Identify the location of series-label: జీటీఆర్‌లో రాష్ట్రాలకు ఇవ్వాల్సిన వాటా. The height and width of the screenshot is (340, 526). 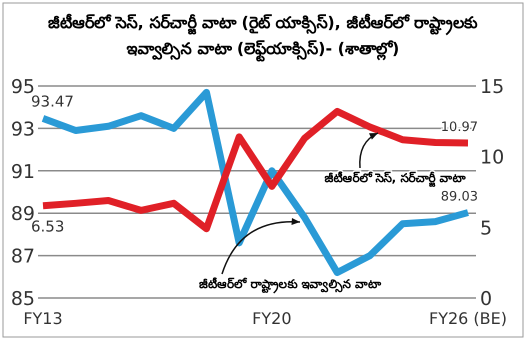
(290, 285).